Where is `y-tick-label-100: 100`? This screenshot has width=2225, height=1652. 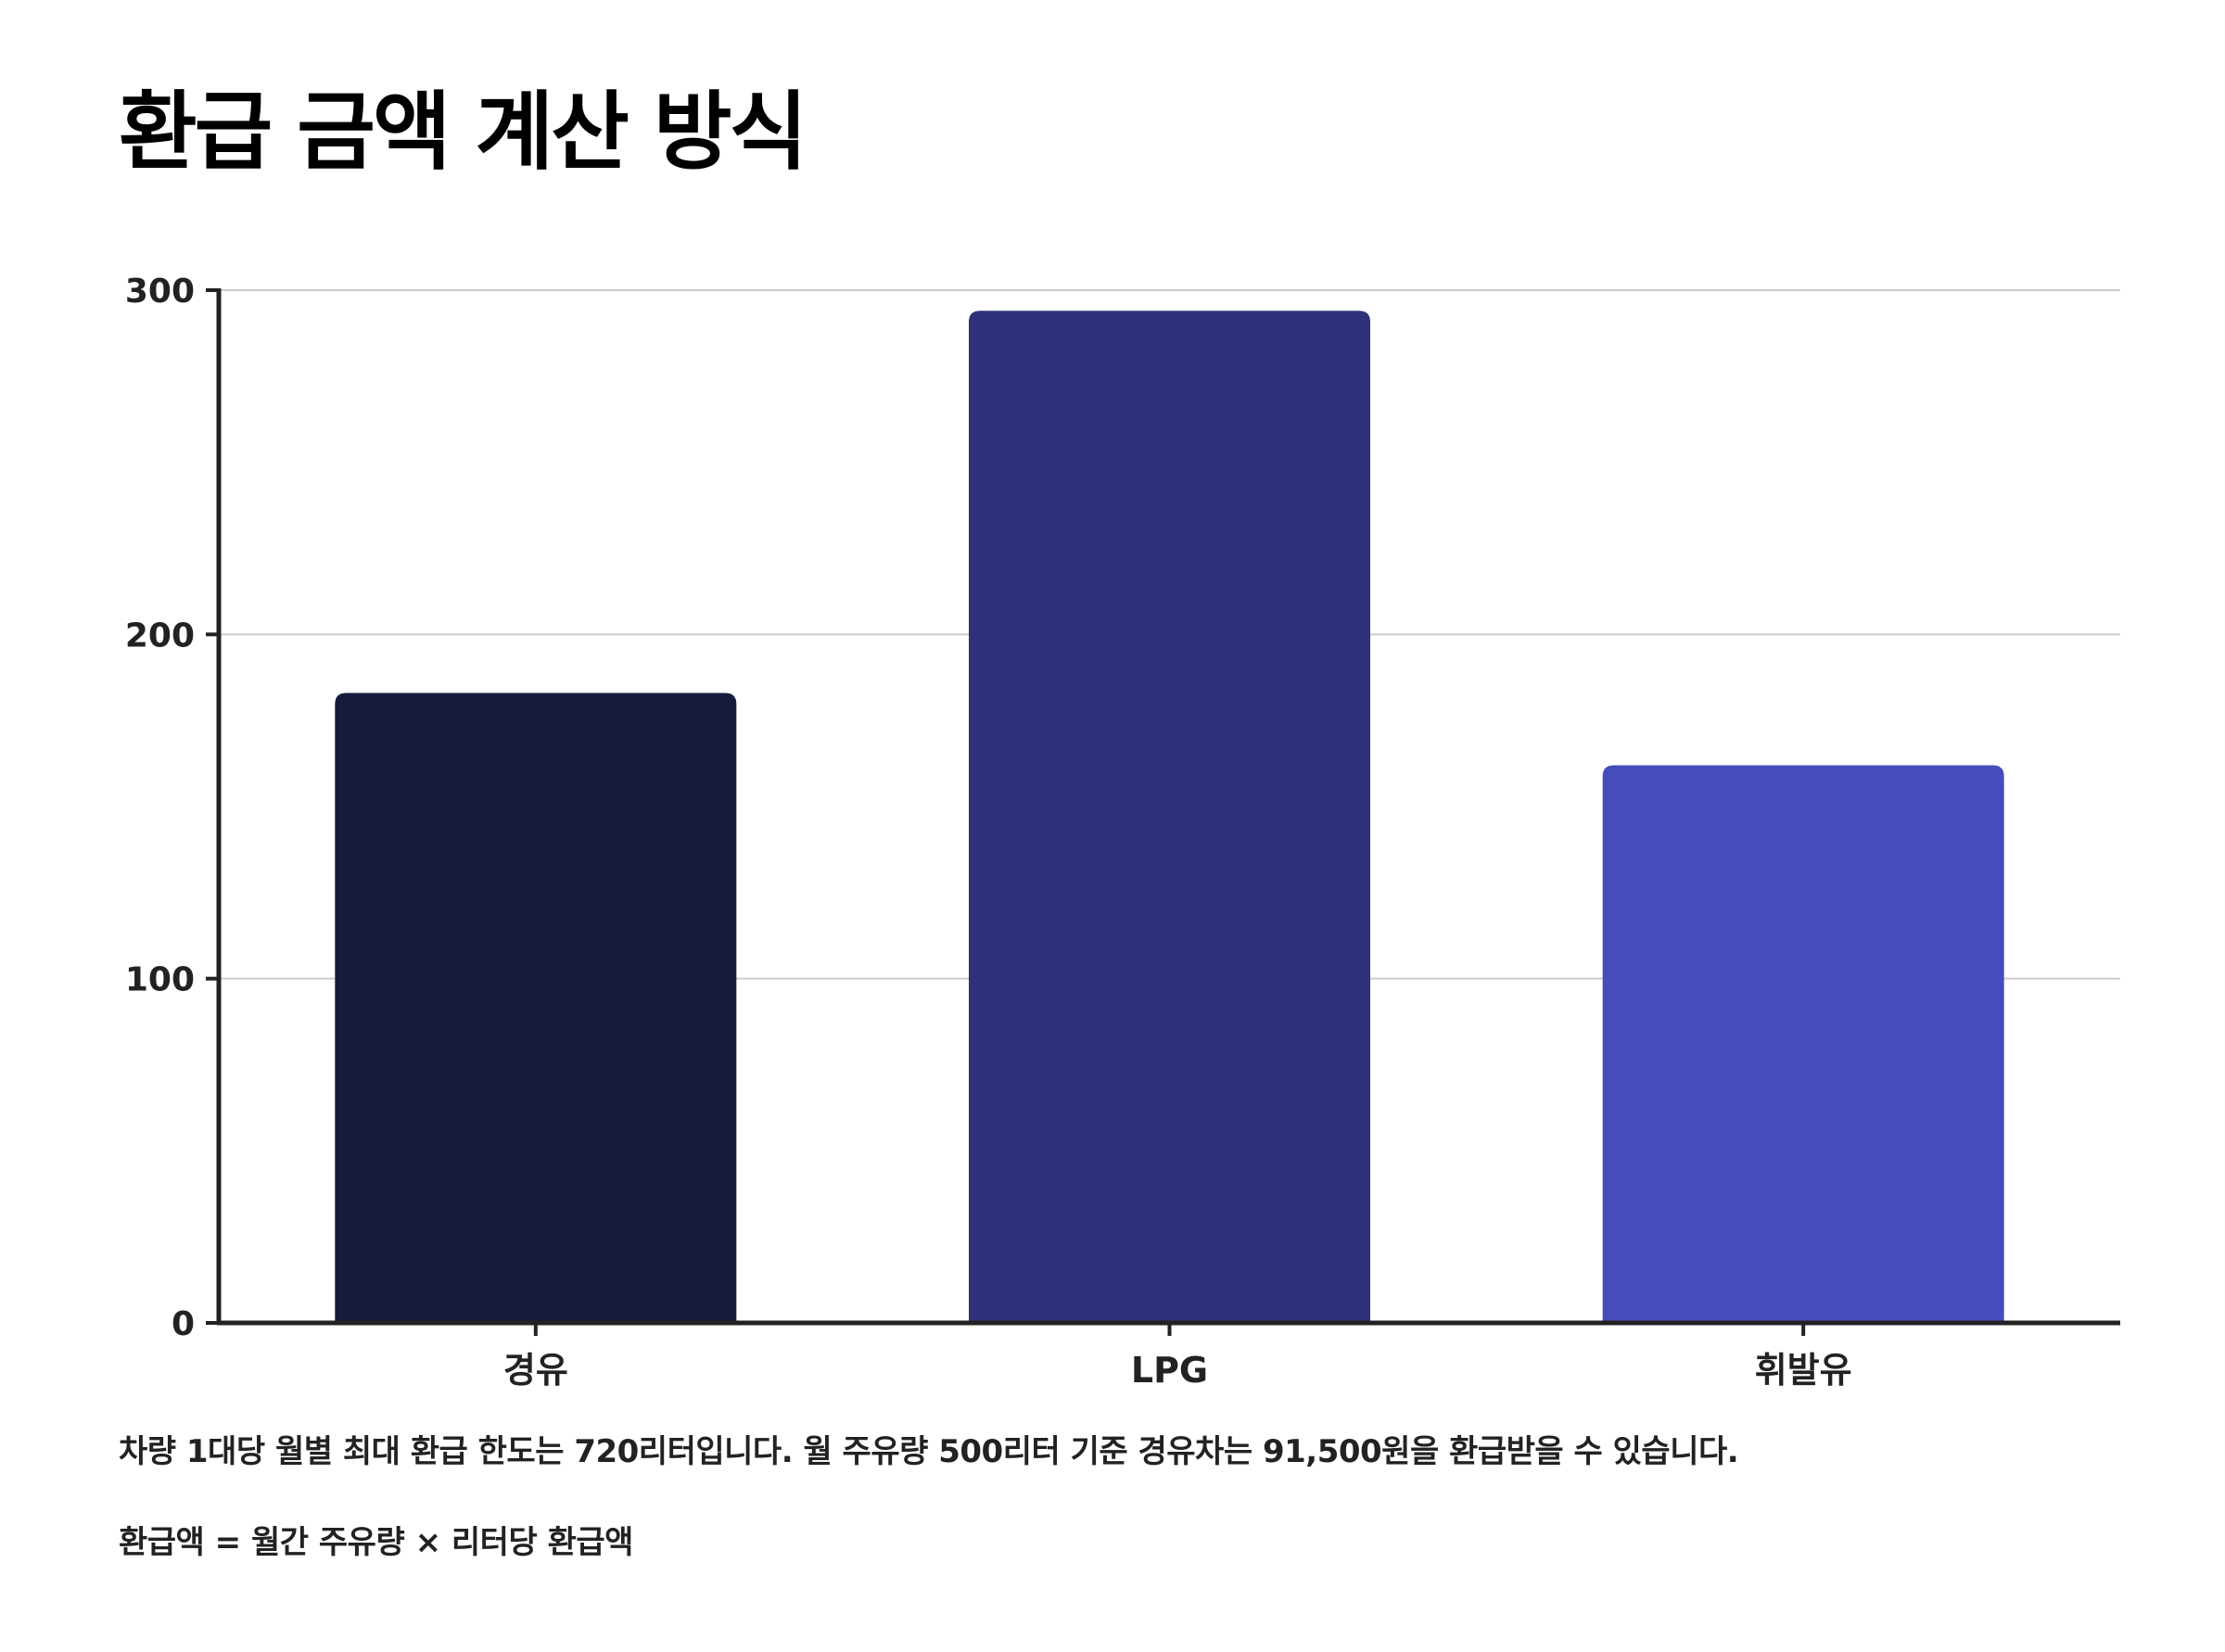
y-tick-label-100: 100 is located at coordinates (160, 980).